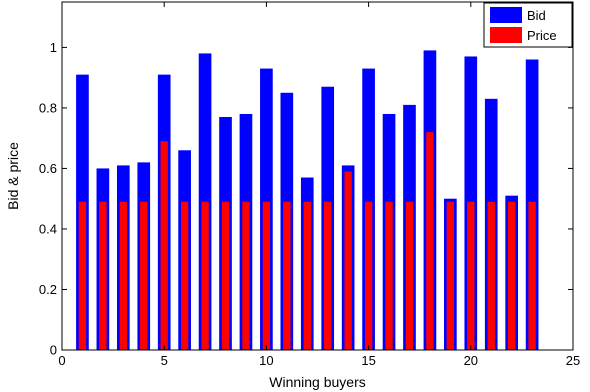 The width and height of the screenshot is (590, 392). What do you see at coordinates (164, 360) in the screenshot?
I see `x-tick-label: 5` at bounding box center [164, 360].